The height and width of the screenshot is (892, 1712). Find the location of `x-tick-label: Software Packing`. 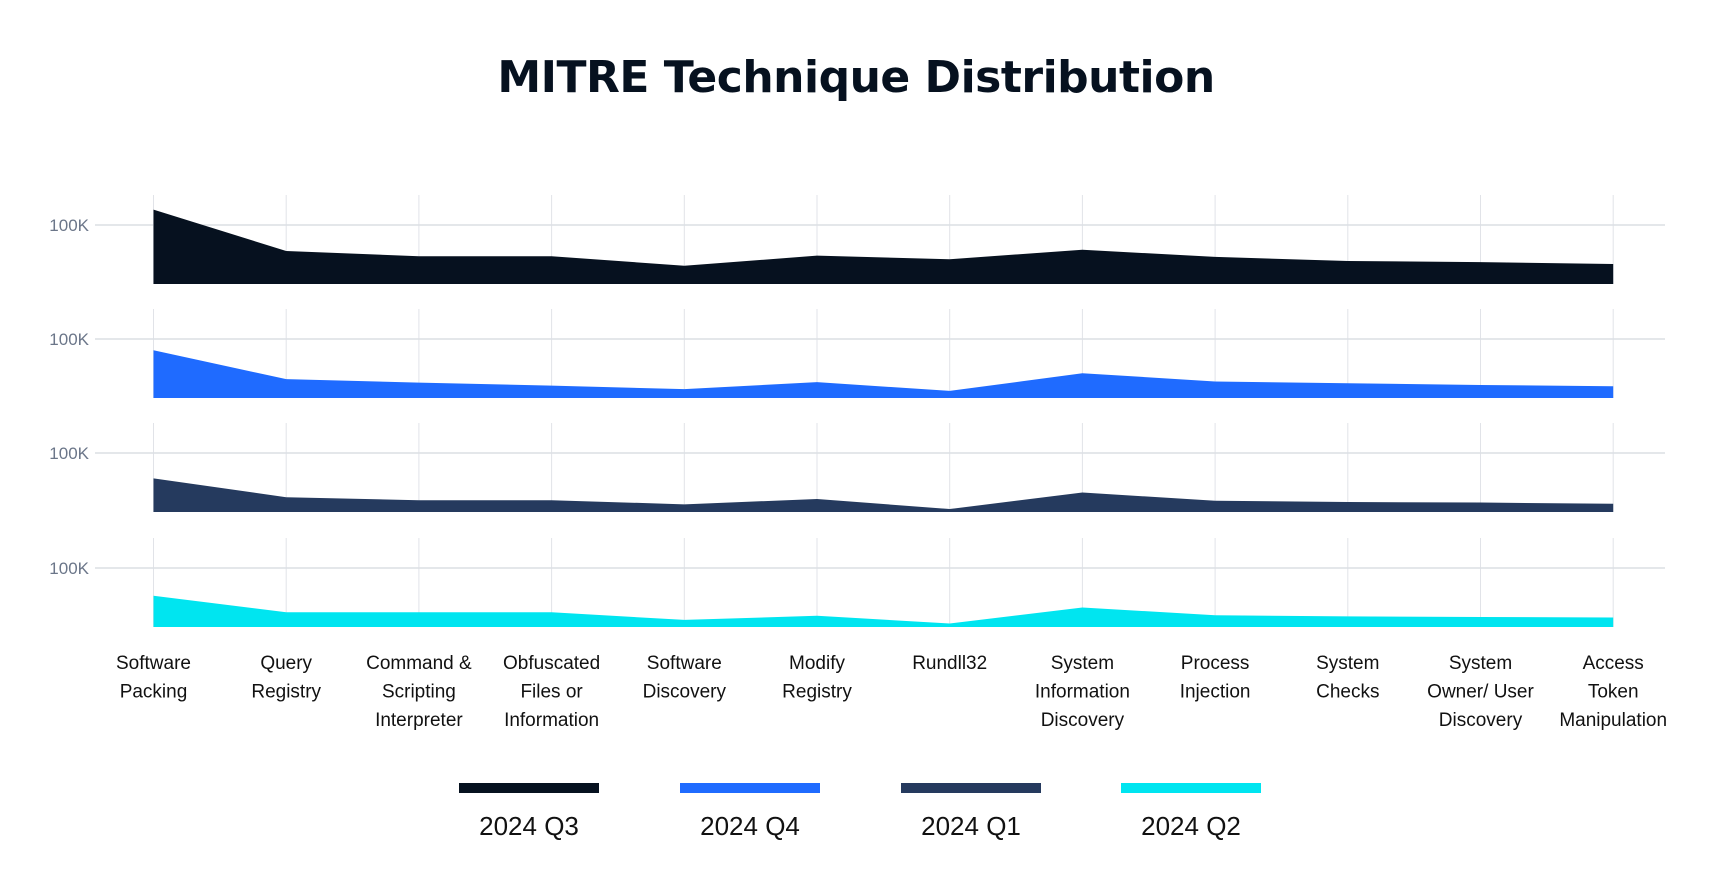

x-tick-label: Software Packing is located at coordinates (153, 678).